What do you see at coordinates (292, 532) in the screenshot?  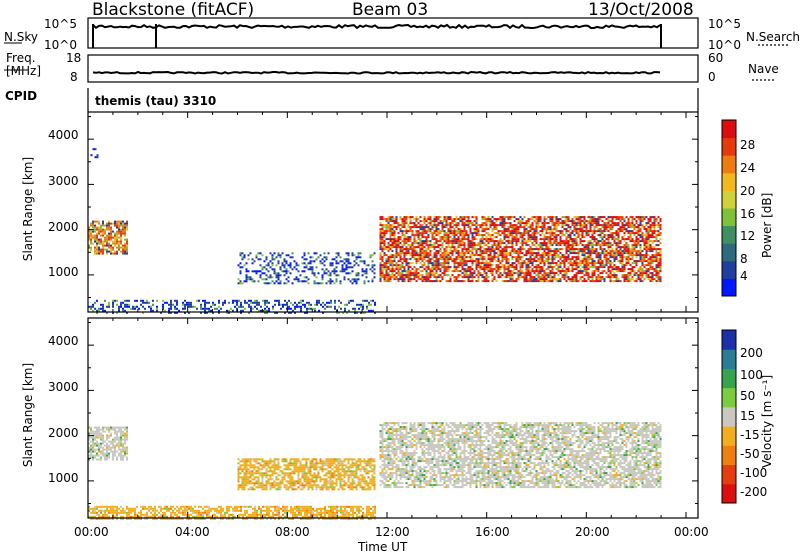 I see `xtick-2: 08:00` at bounding box center [292, 532].